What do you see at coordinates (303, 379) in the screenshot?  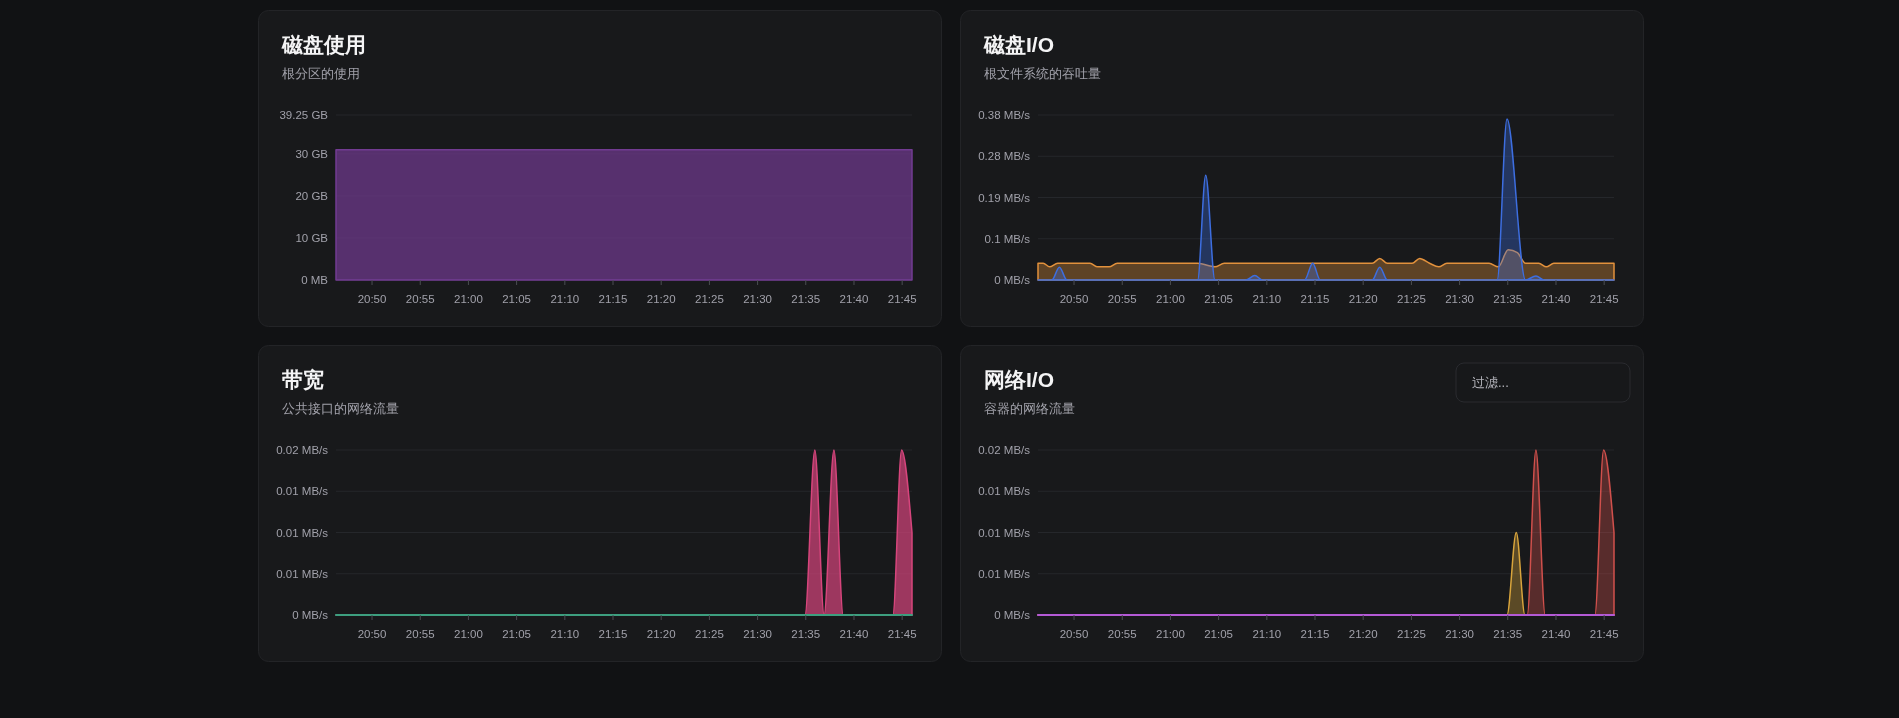 I see `chart-title: 带宽` at bounding box center [303, 379].